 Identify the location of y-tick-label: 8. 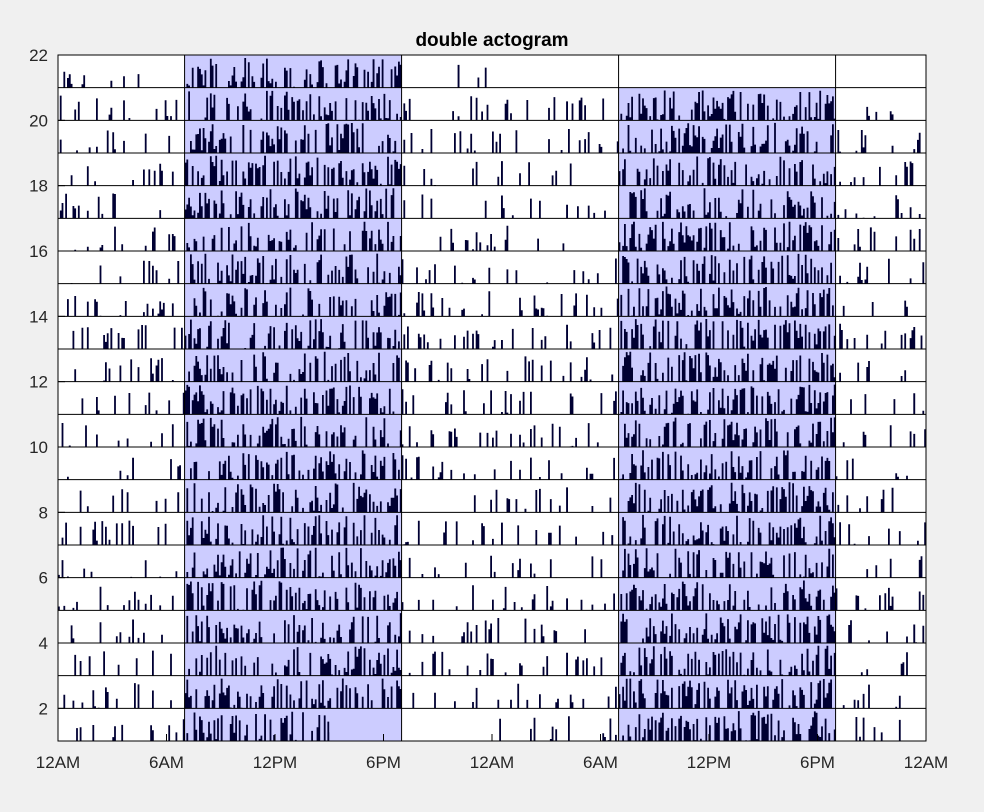
(43, 512).